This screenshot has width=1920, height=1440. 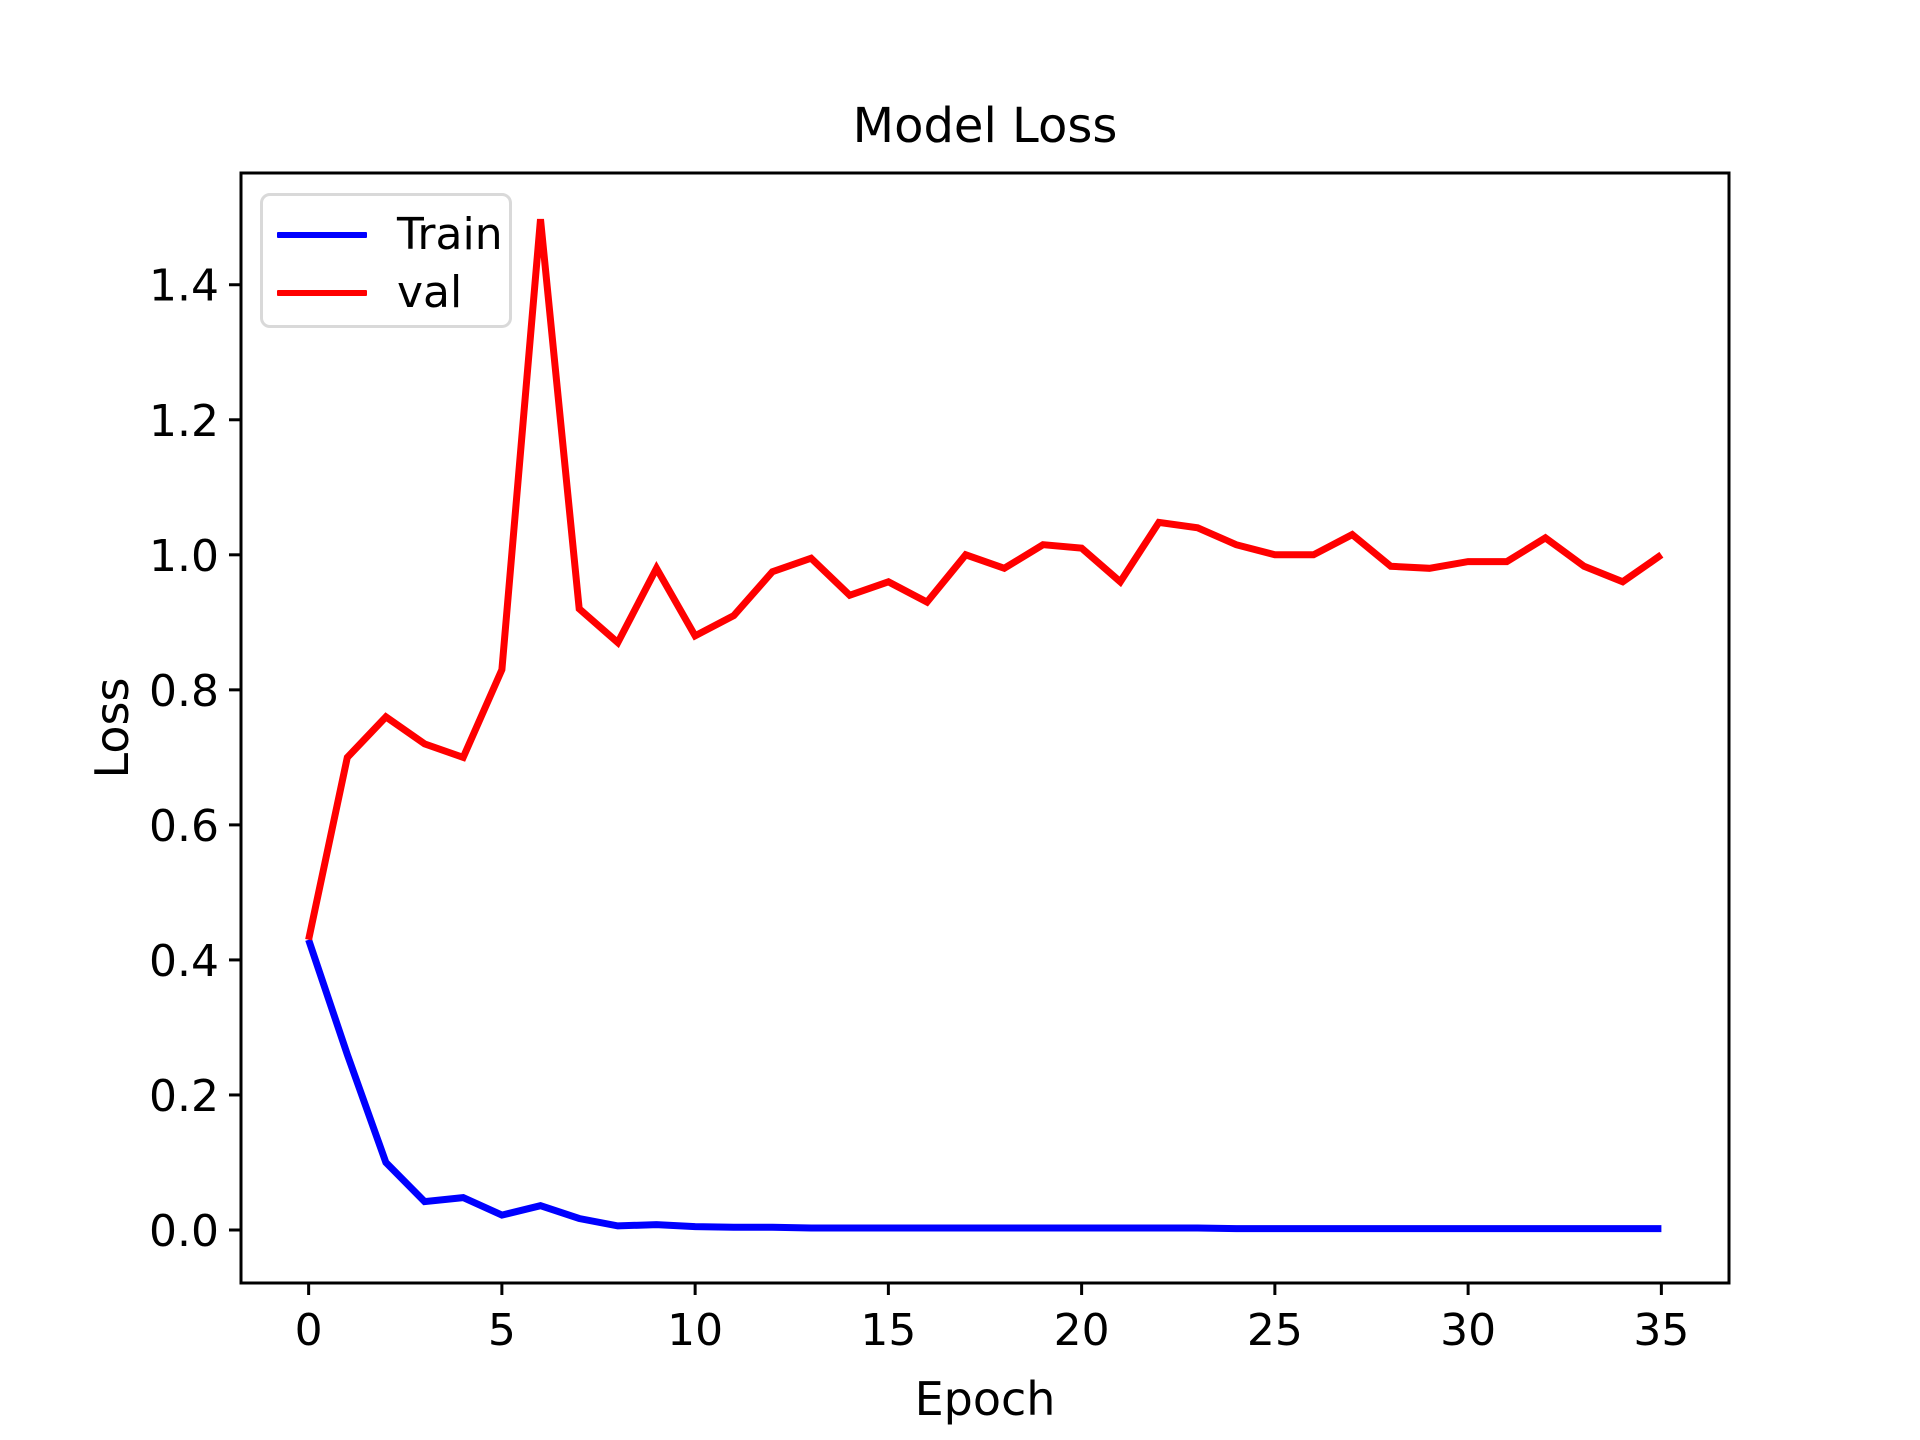 What do you see at coordinates (450, 234) in the screenshot?
I see `legend-label-train: Train` at bounding box center [450, 234].